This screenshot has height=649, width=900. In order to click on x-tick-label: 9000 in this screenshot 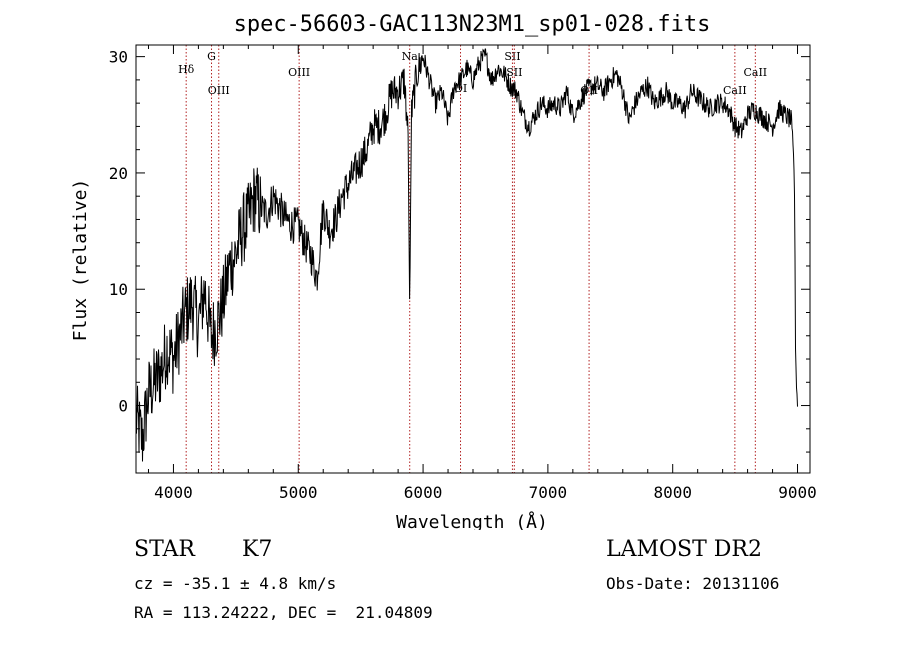, I will do `click(797, 492)`.